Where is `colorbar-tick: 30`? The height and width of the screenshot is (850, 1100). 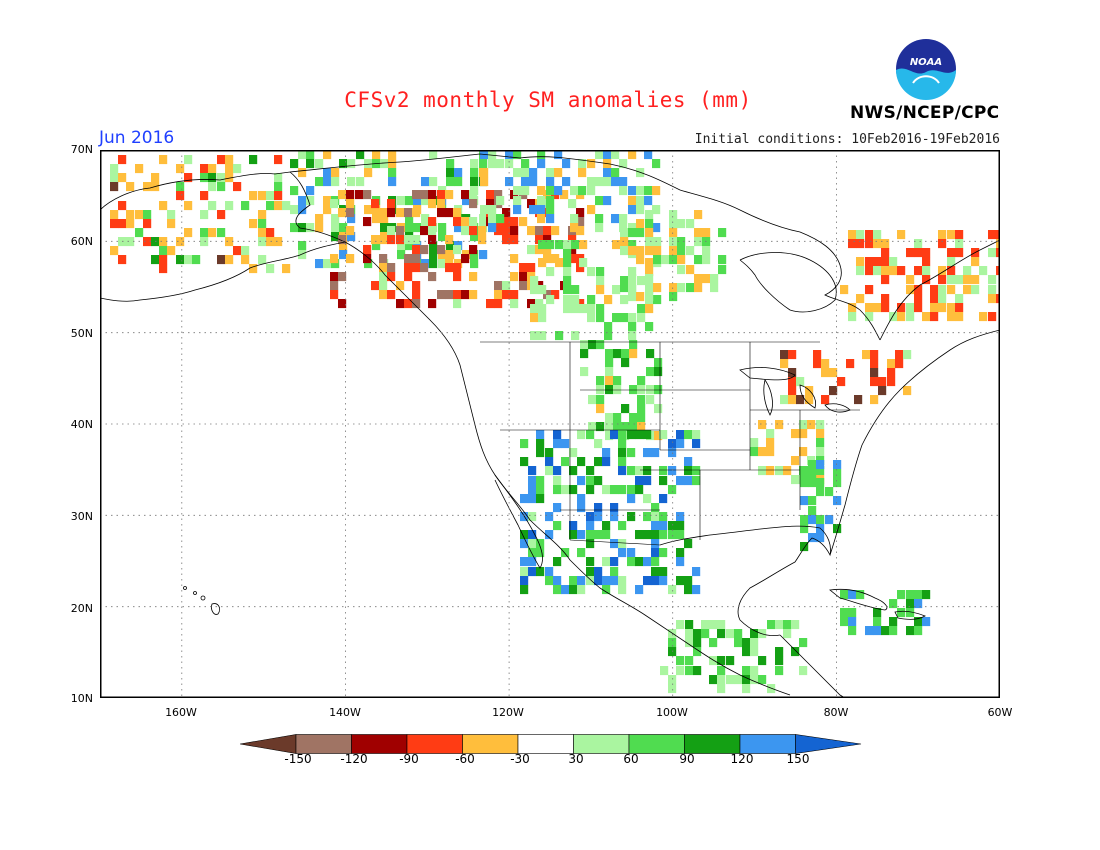
colorbar-tick: 30 is located at coordinates (576, 759).